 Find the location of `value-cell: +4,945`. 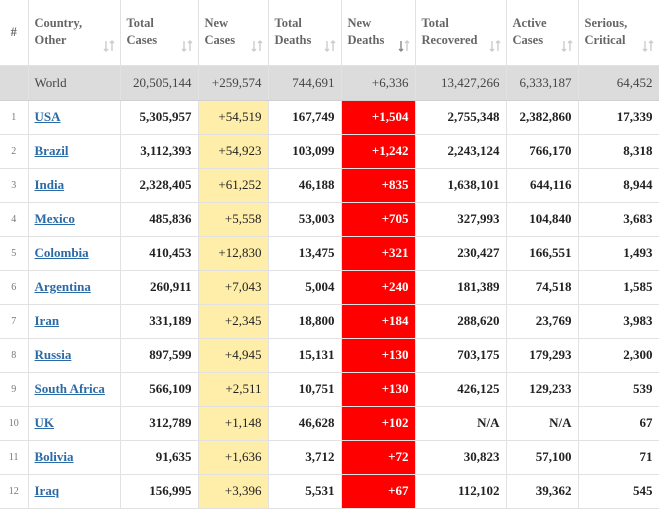

value-cell: +4,945 is located at coordinates (233, 355).